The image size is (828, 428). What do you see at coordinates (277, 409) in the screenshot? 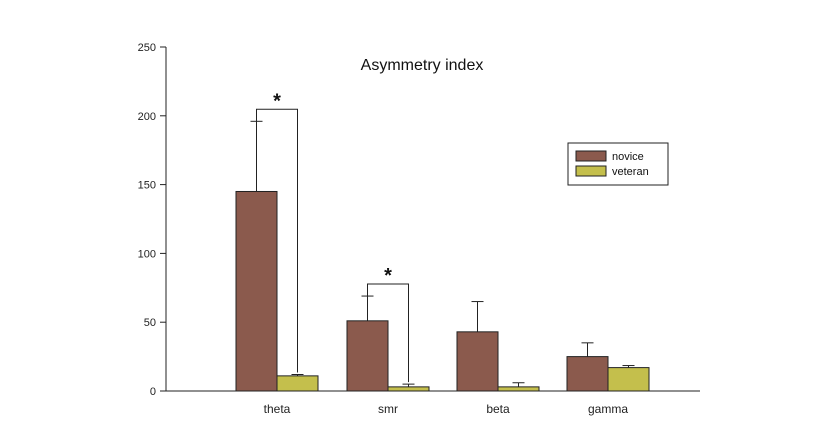
I see `x-tick-label: theta` at bounding box center [277, 409].